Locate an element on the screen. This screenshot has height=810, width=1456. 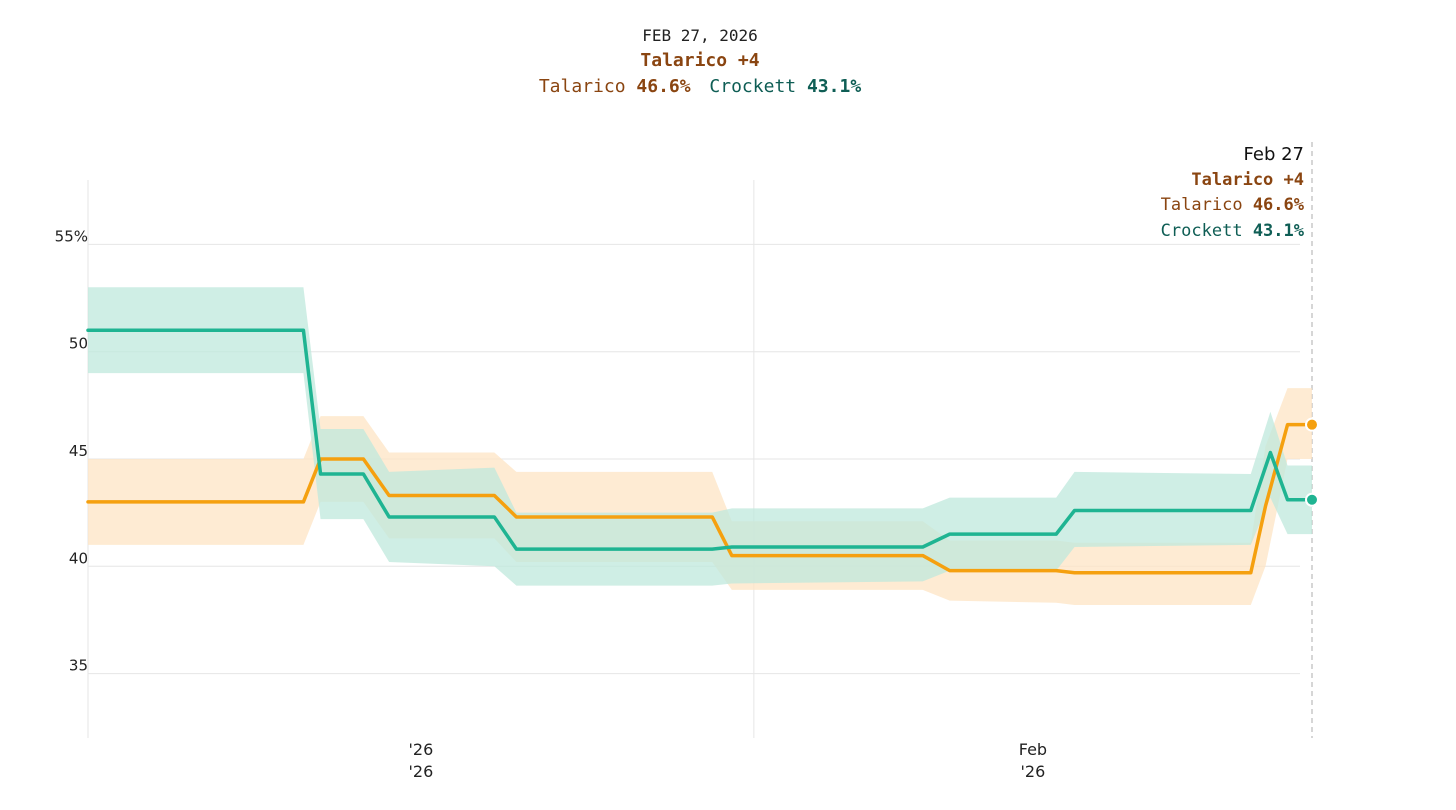
x-tick-label-0-top: '26 is located at coordinates (421, 749).